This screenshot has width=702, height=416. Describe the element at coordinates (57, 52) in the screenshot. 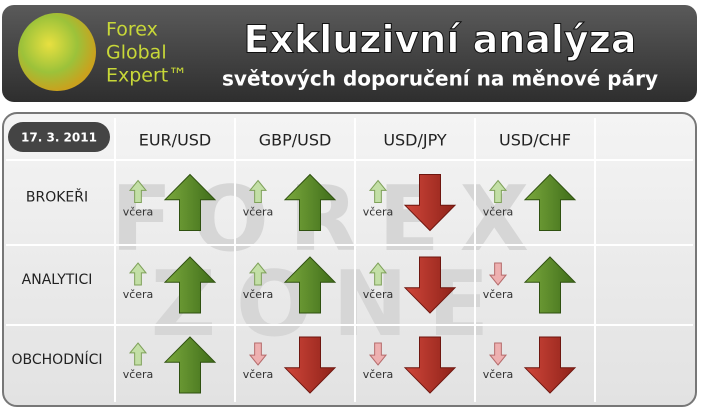

I see `logo-globe` at that location.